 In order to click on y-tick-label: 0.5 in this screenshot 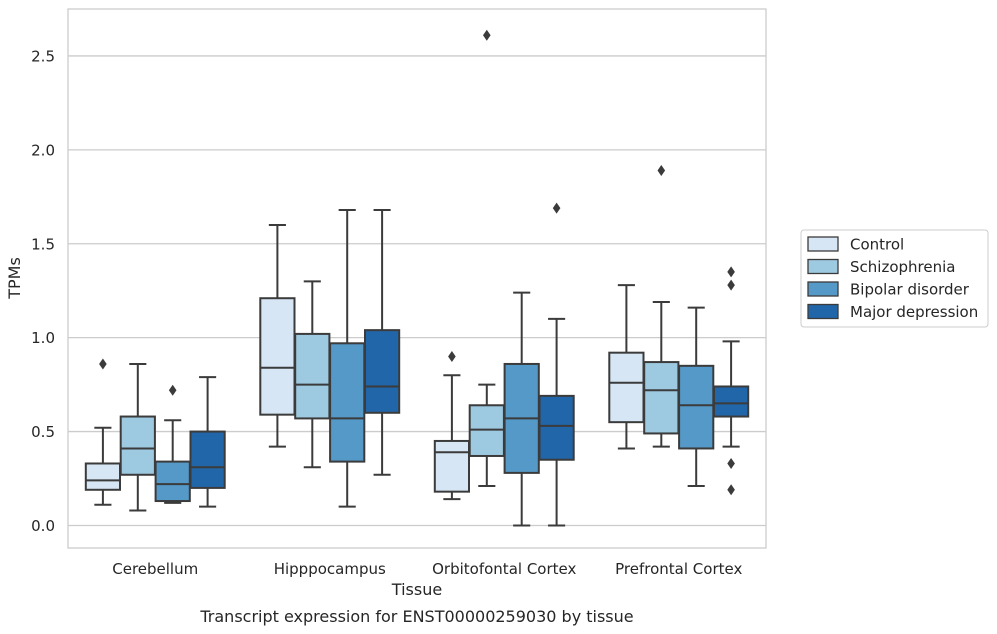, I will do `click(43, 432)`.